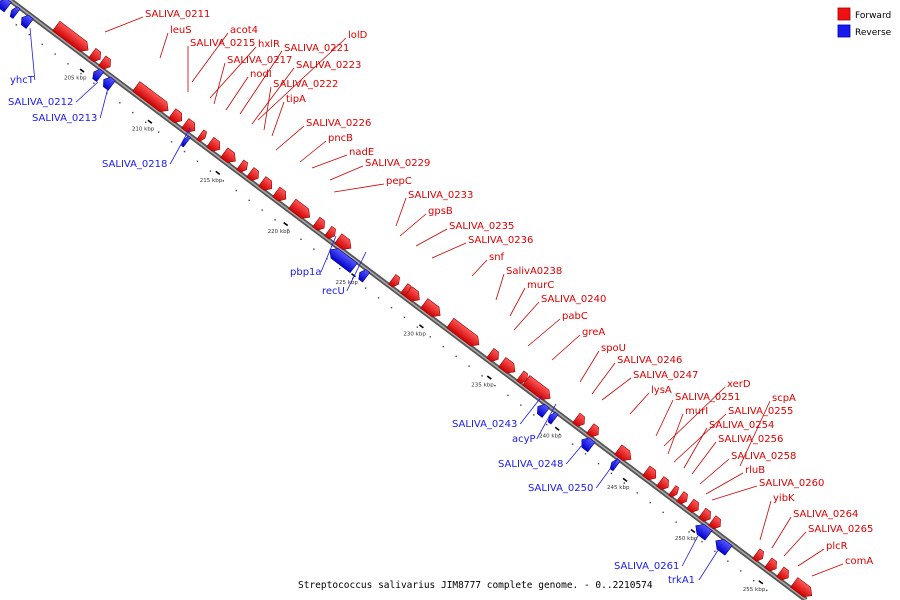 The height and width of the screenshot is (600, 900). What do you see at coordinates (534, 271) in the screenshot?
I see `forward-gene-label: SalivA0238` at bounding box center [534, 271].